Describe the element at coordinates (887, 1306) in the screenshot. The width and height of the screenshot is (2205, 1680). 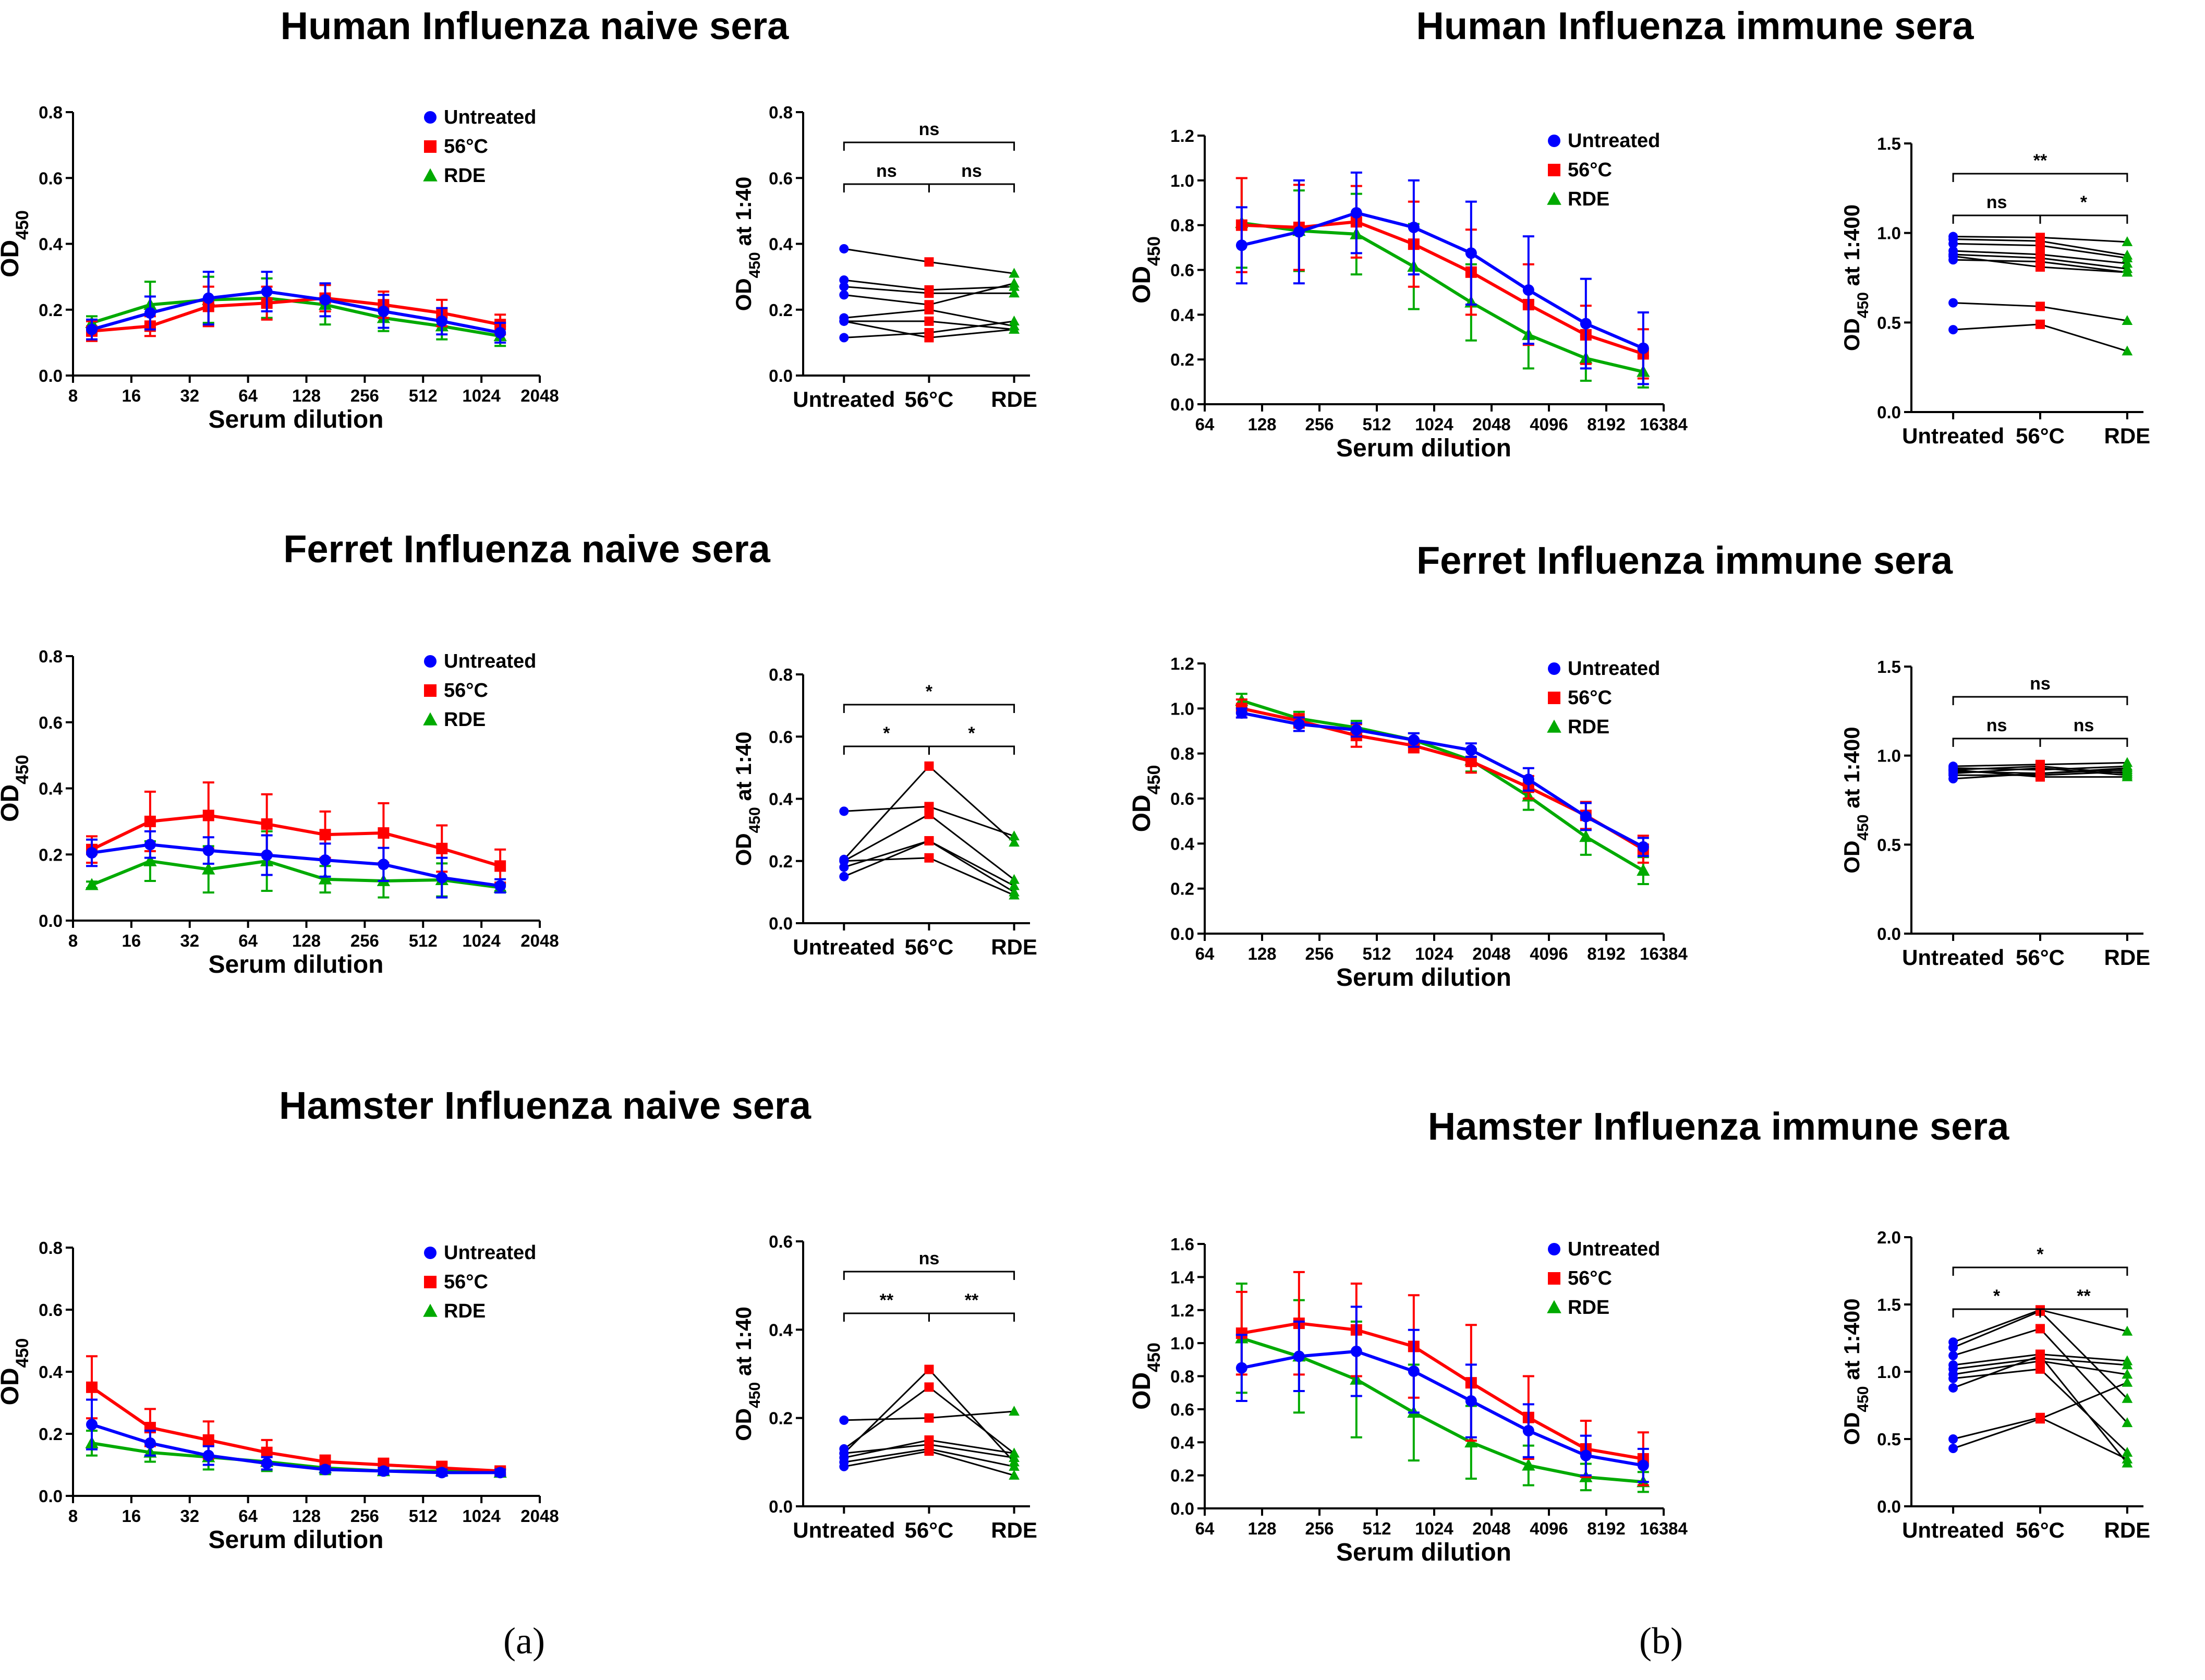
I see `significance-bracket: **` at that location.